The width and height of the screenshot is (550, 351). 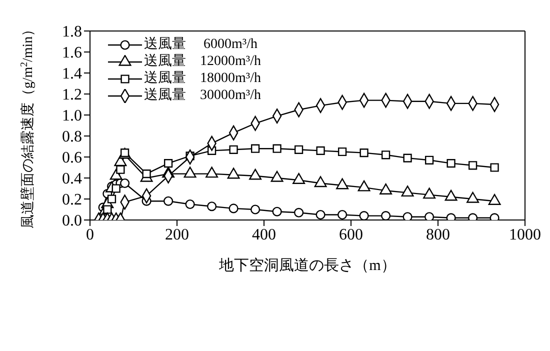 I want to click on x-tick-label: 400, so click(x=264, y=235).